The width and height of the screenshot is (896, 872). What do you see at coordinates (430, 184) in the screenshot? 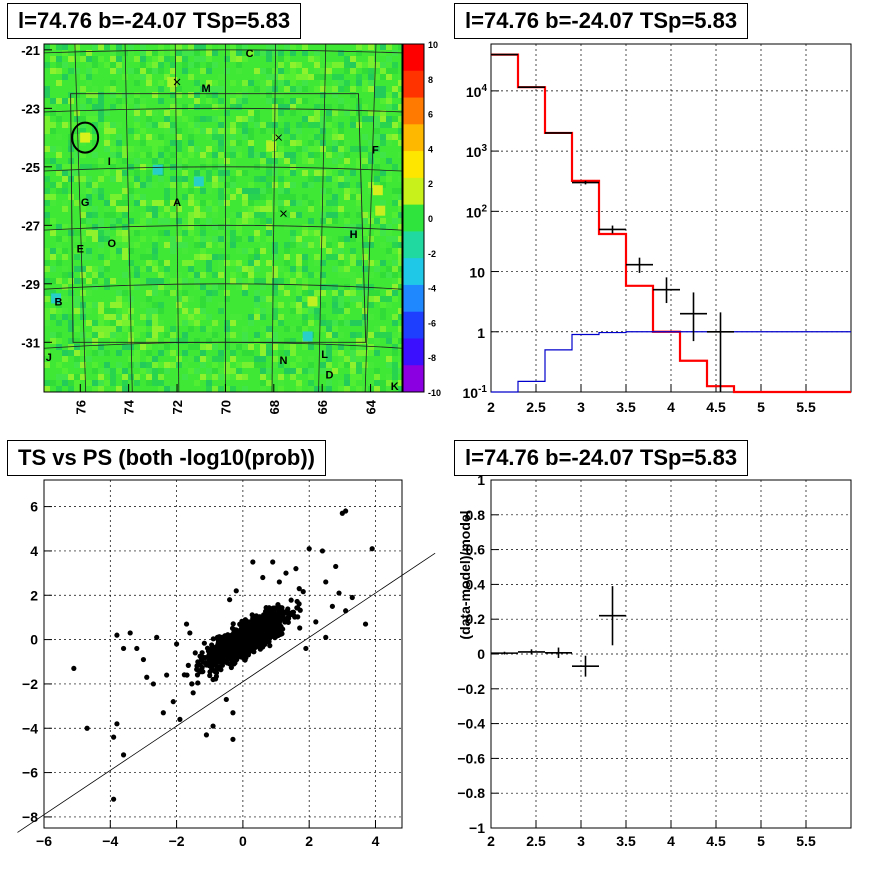
I see `colorbar-tick-label: 2` at bounding box center [430, 184].